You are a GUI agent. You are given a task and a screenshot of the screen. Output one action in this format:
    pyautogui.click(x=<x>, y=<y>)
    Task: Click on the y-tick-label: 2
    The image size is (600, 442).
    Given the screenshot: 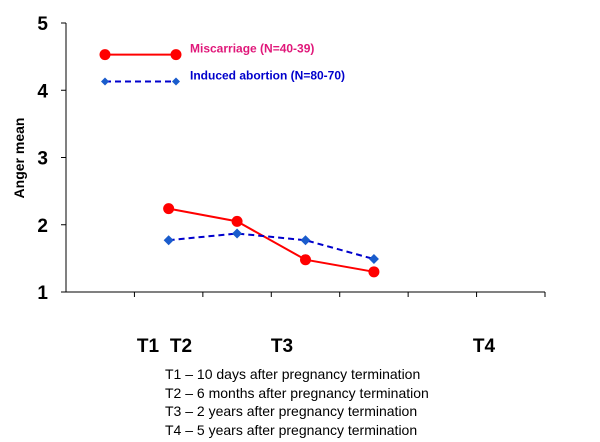 What is the action you would take?
    pyautogui.click(x=42, y=226)
    